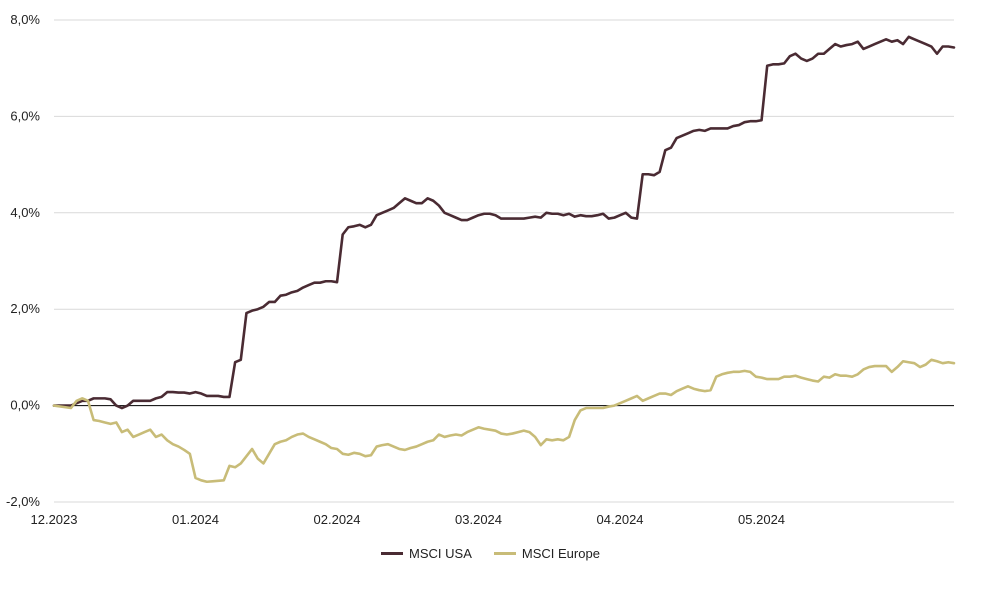 This screenshot has height=591, width=981. I want to click on legend-label-msci-usa: MSCI USA, so click(440, 553).